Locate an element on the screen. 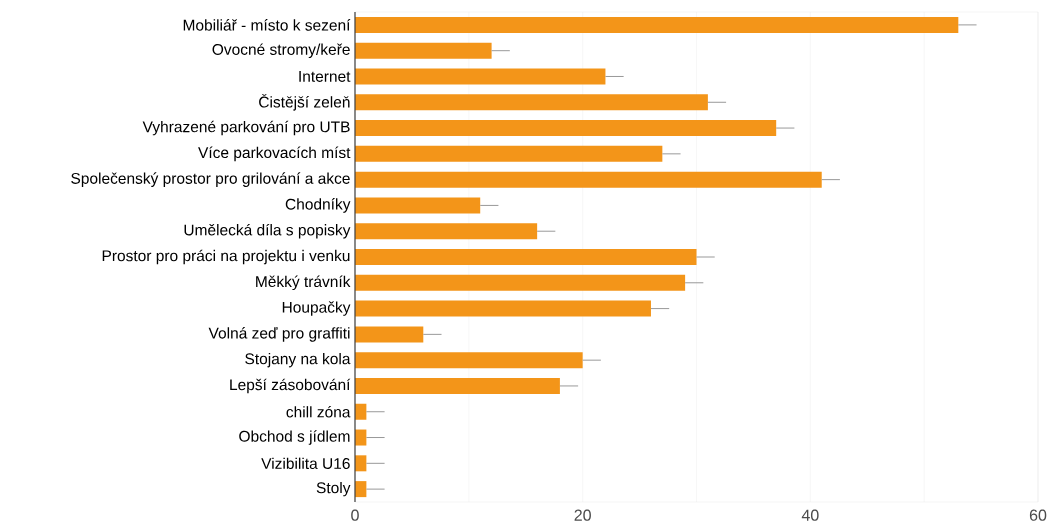 The height and width of the screenshot is (532, 1059). y-tick-label: Internet is located at coordinates (325, 76).